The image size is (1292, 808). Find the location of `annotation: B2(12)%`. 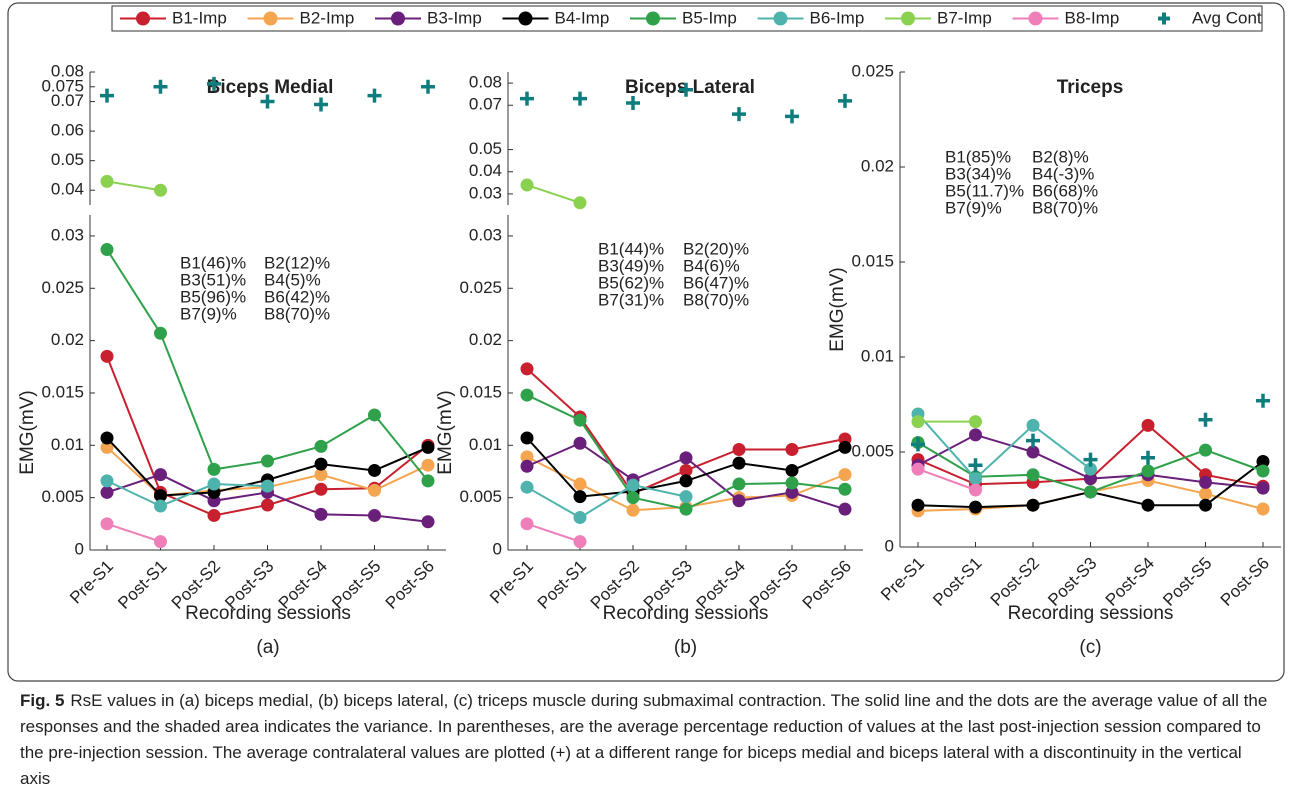

annotation: B2(12)% is located at coordinates (297, 262).